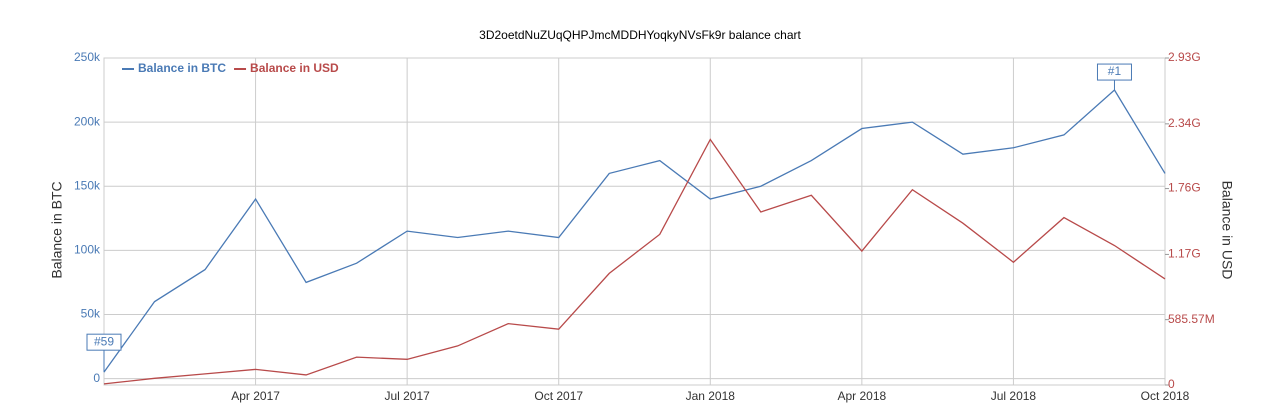  I want to click on x-tick-label: Jan 2018, so click(711, 396).